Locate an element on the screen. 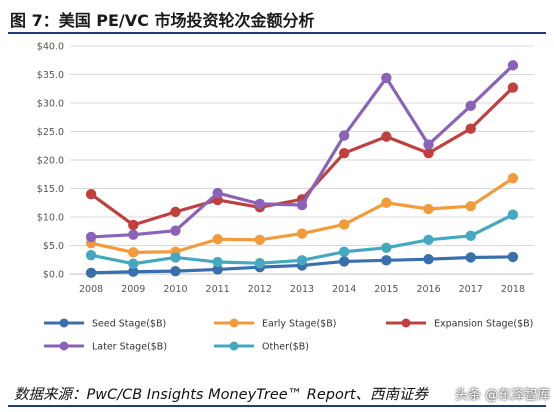 The height and width of the screenshot is (412, 554). x-tick-label: 2014 is located at coordinates (344, 289).